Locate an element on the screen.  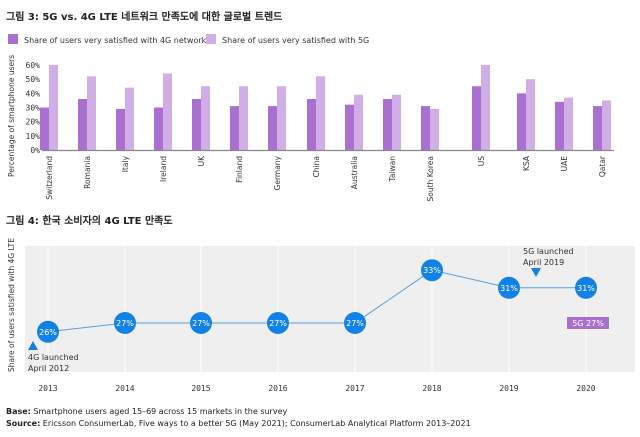
x-tick-label: Ireland is located at coordinates (163, 169).